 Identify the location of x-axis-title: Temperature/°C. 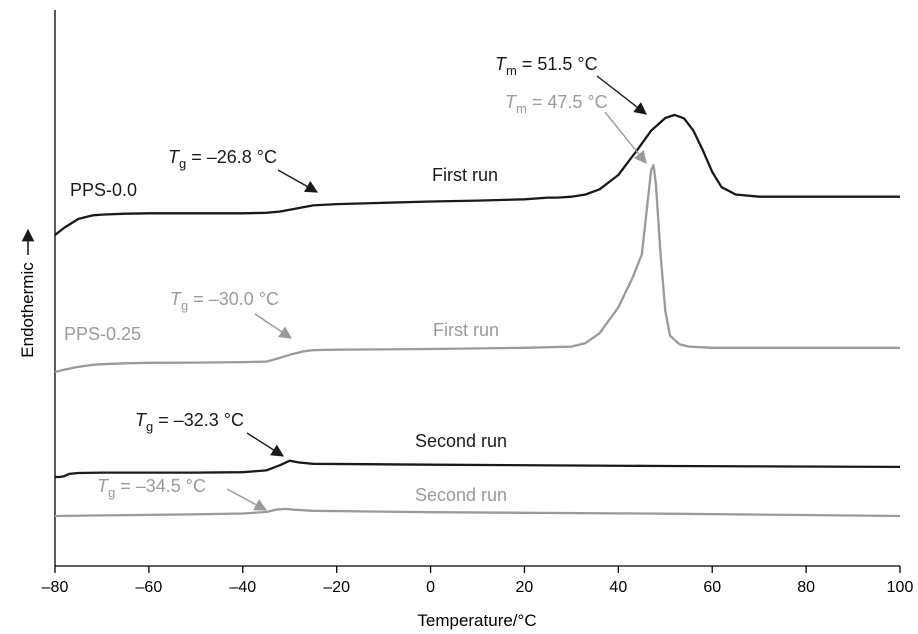
(476, 620).